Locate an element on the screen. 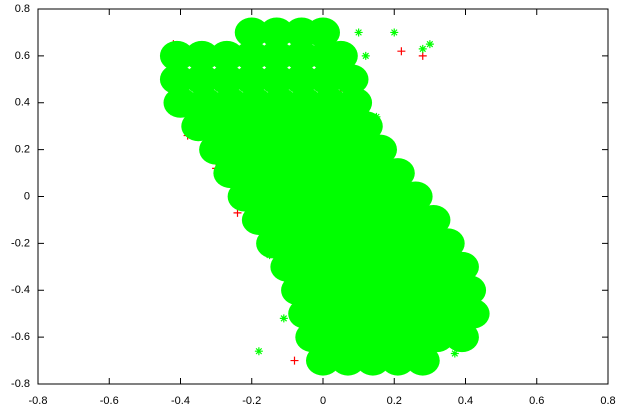  x-tick-label: 0.6 is located at coordinates (536, 401).